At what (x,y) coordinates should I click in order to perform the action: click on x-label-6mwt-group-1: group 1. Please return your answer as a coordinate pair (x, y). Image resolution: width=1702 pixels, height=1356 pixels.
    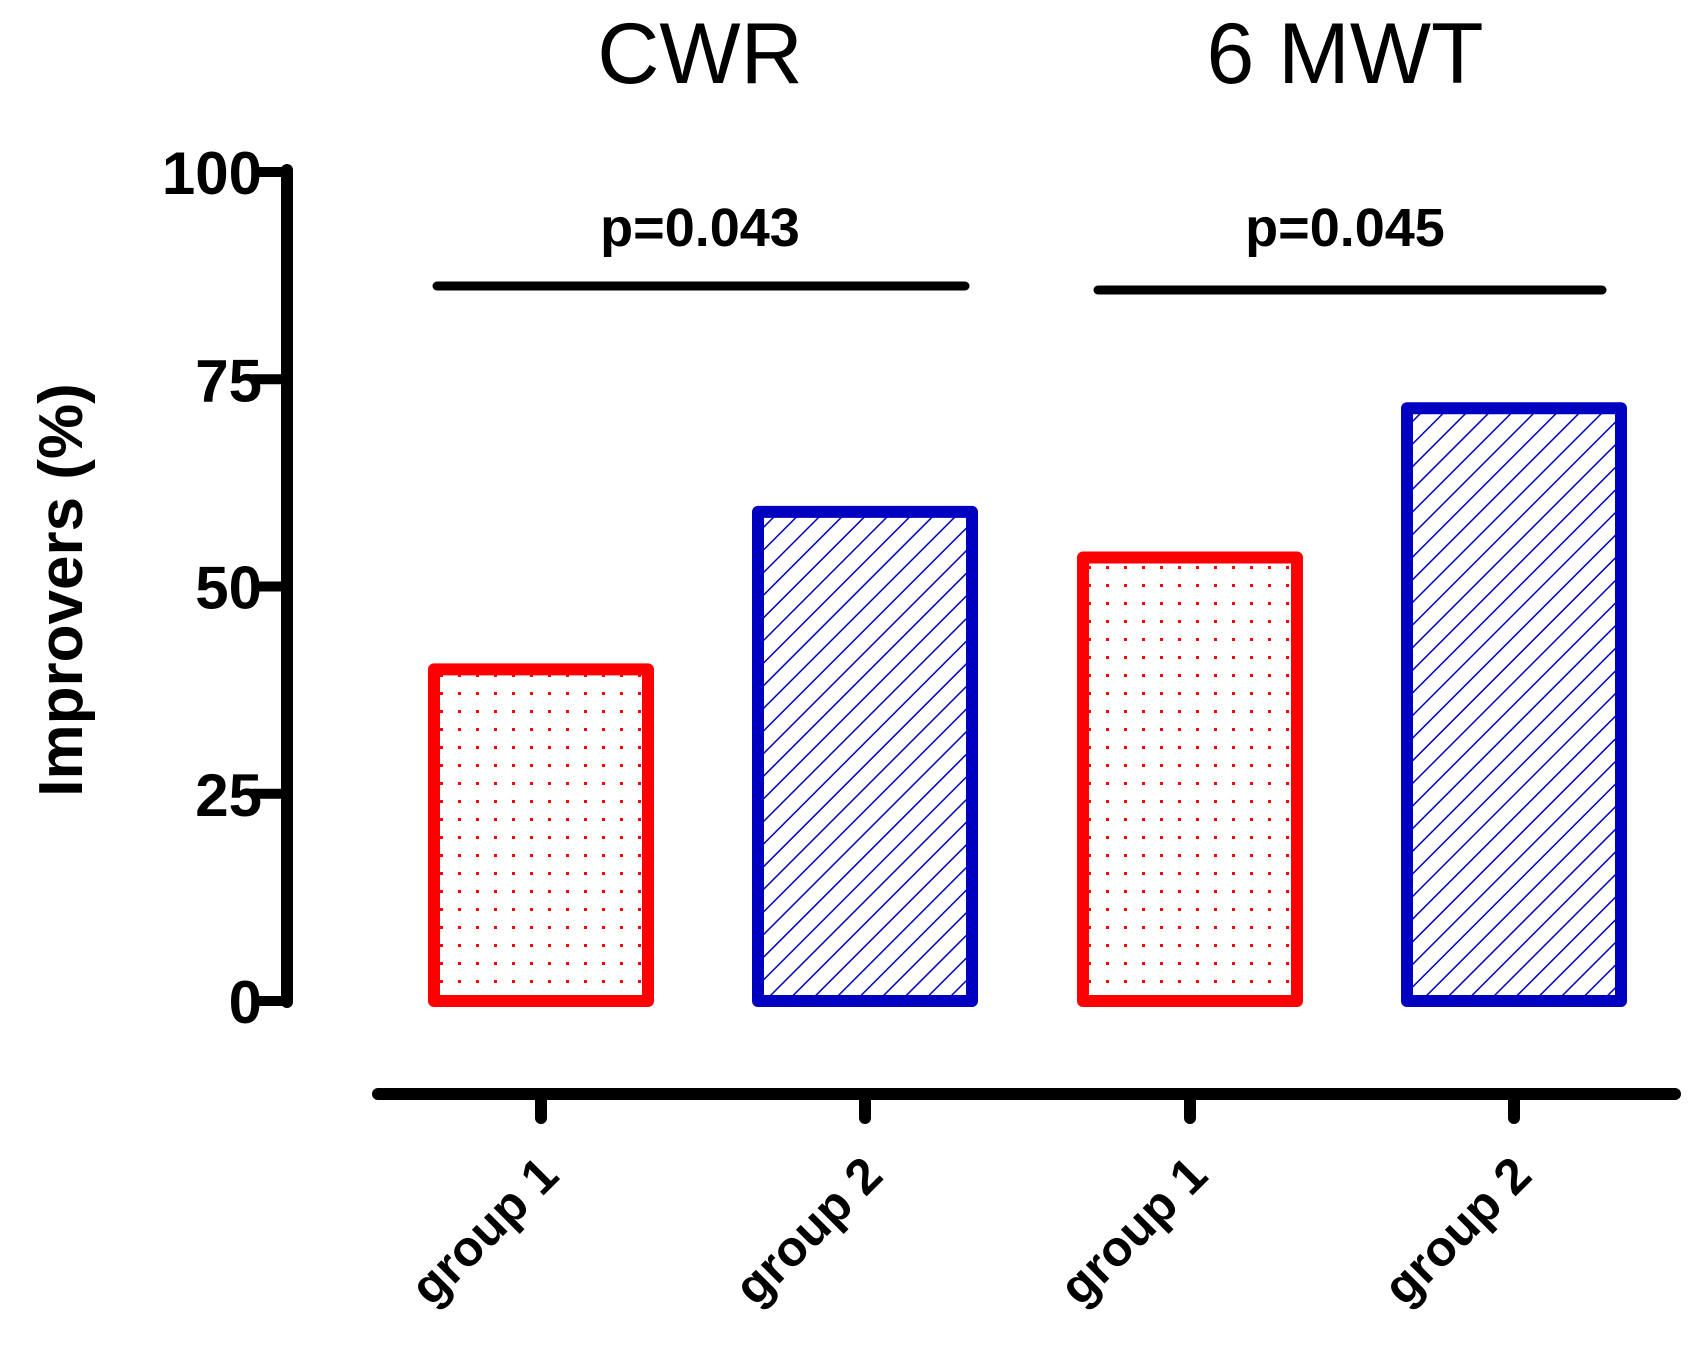
    Looking at the image, I should click on (1133, 1230).